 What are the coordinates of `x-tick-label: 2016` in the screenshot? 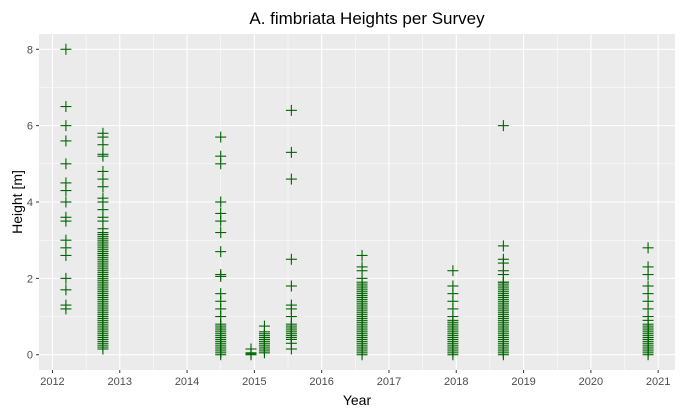 It's located at (321, 382).